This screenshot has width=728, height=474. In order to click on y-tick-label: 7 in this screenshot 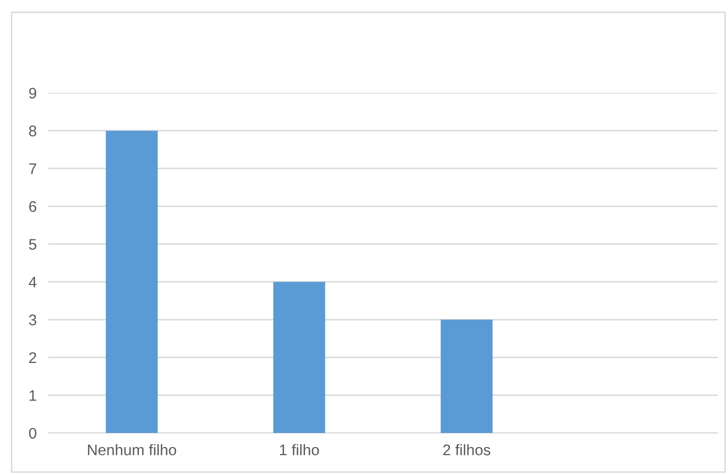, I will do `click(32, 169)`.